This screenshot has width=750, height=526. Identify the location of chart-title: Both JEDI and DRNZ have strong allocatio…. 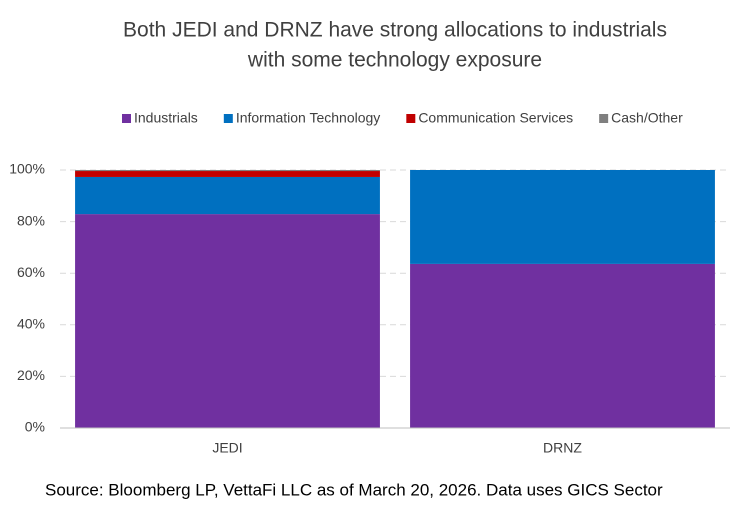
(395, 30).